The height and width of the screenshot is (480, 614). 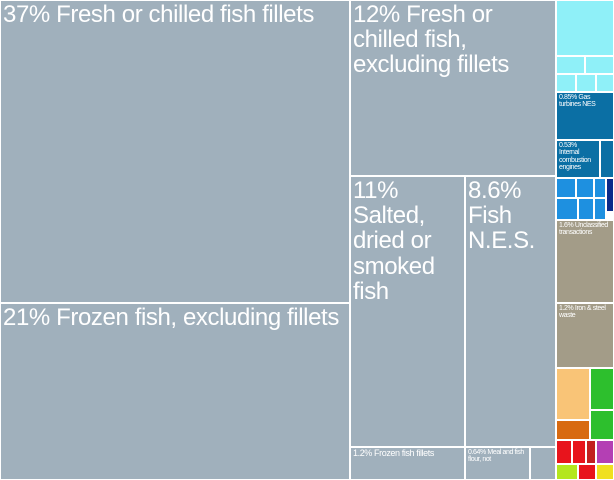 What do you see at coordinates (407, 311) in the screenshot?
I see `tile: 11% Salted, dried or smoked fish` at bounding box center [407, 311].